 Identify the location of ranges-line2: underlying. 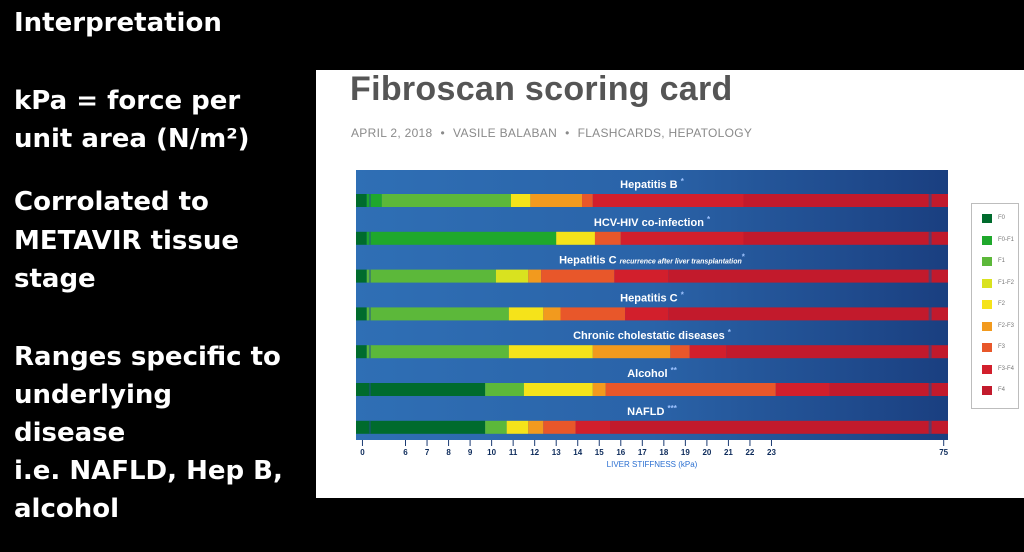
(93, 395).